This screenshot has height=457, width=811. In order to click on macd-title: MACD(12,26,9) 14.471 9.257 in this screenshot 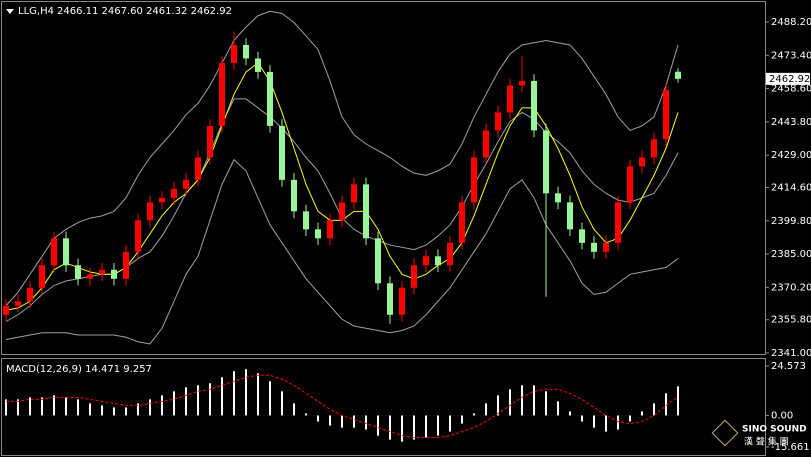, I will do `click(79, 369)`.